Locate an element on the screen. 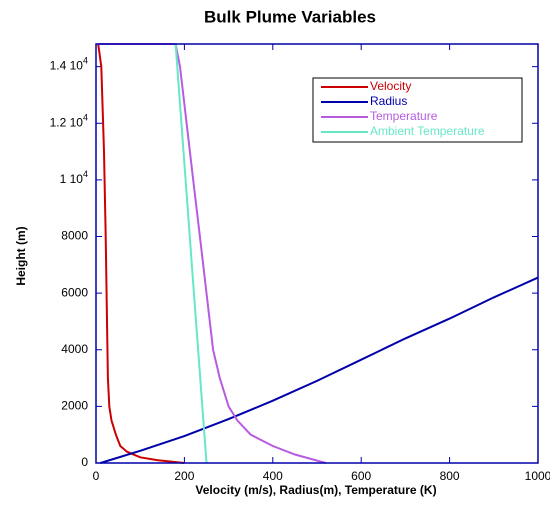 This screenshot has width=550, height=513. y-tick-base: 1.2 10 is located at coordinates (67, 122).